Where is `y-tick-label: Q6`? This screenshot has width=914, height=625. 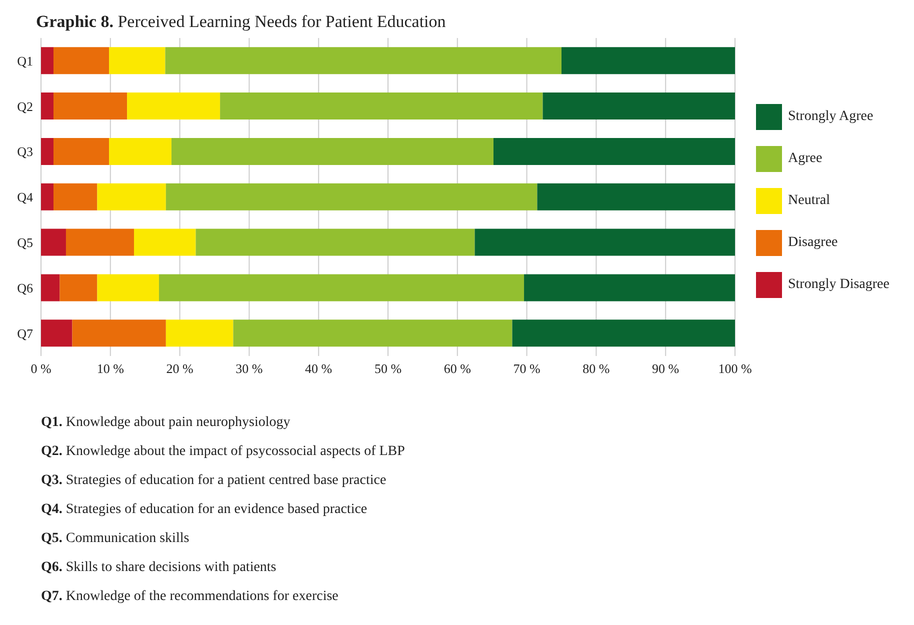 y-tick-label: Q6 is located at coordinates (25, 288).